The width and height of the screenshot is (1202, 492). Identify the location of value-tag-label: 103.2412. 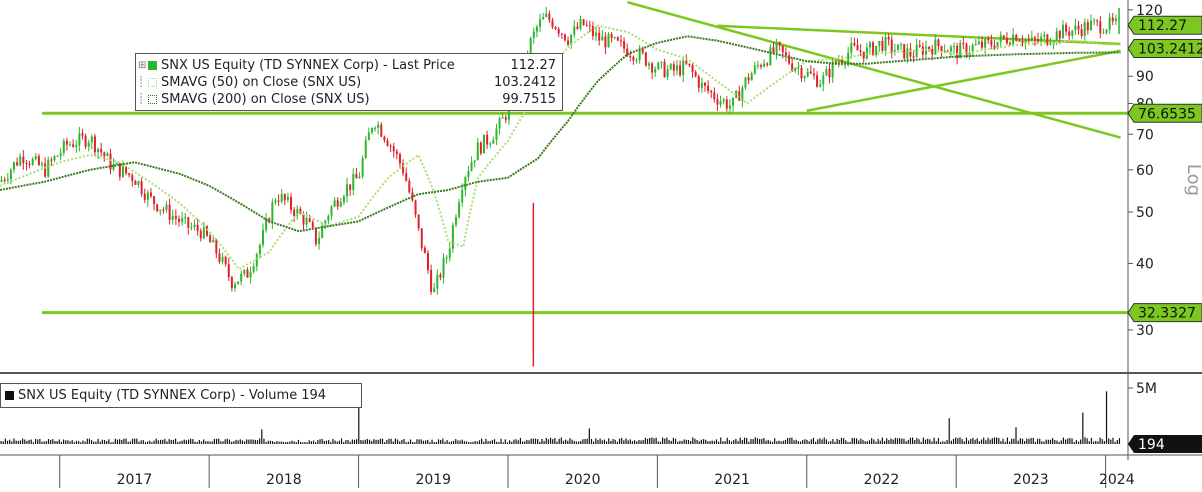
(1170, 50).